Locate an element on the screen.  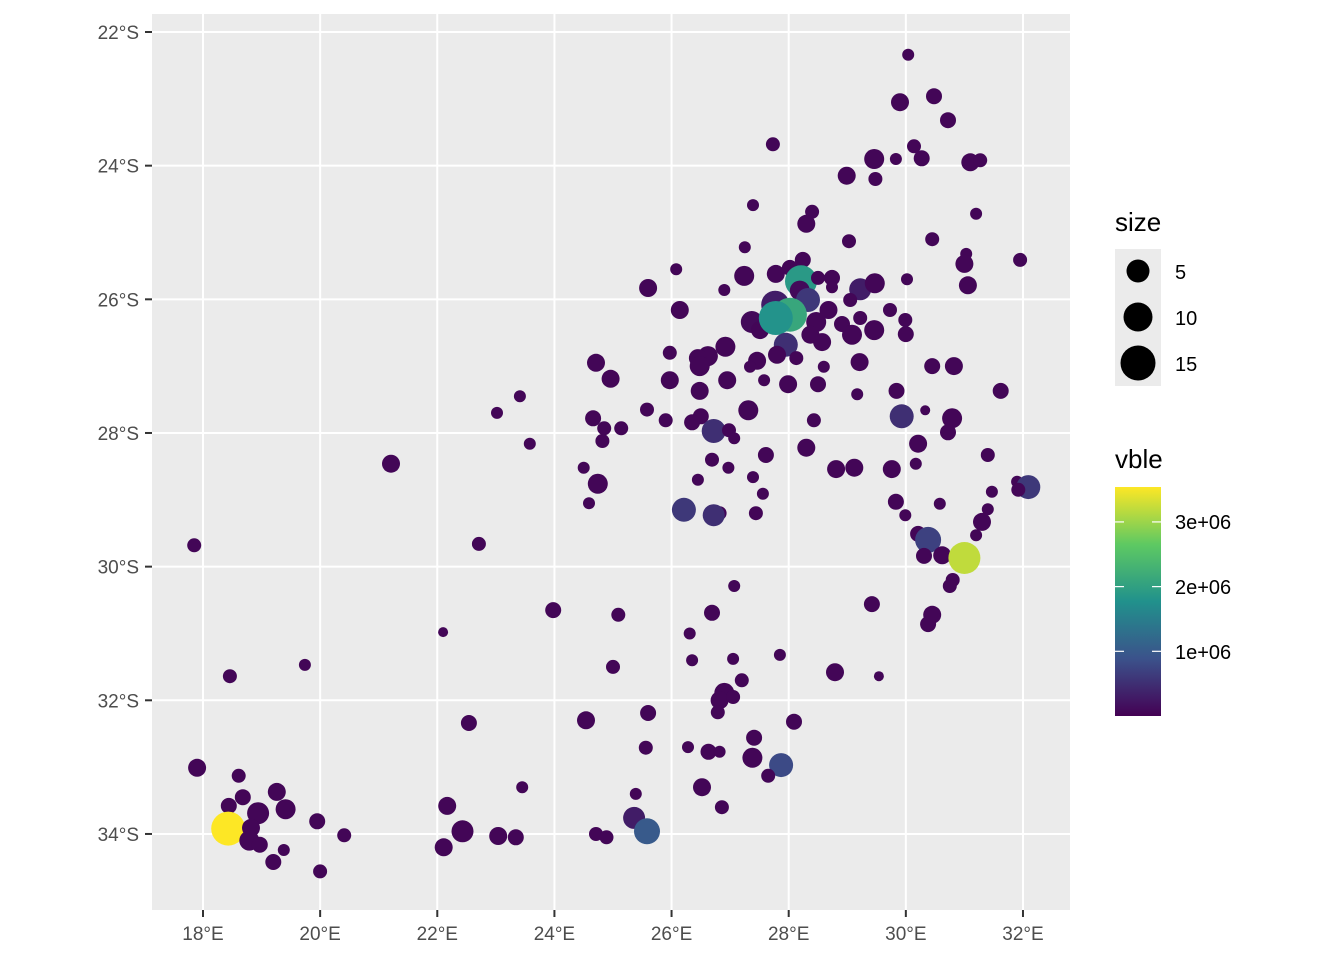
color-legend-title: vble is located at coordinates (1139, 459).